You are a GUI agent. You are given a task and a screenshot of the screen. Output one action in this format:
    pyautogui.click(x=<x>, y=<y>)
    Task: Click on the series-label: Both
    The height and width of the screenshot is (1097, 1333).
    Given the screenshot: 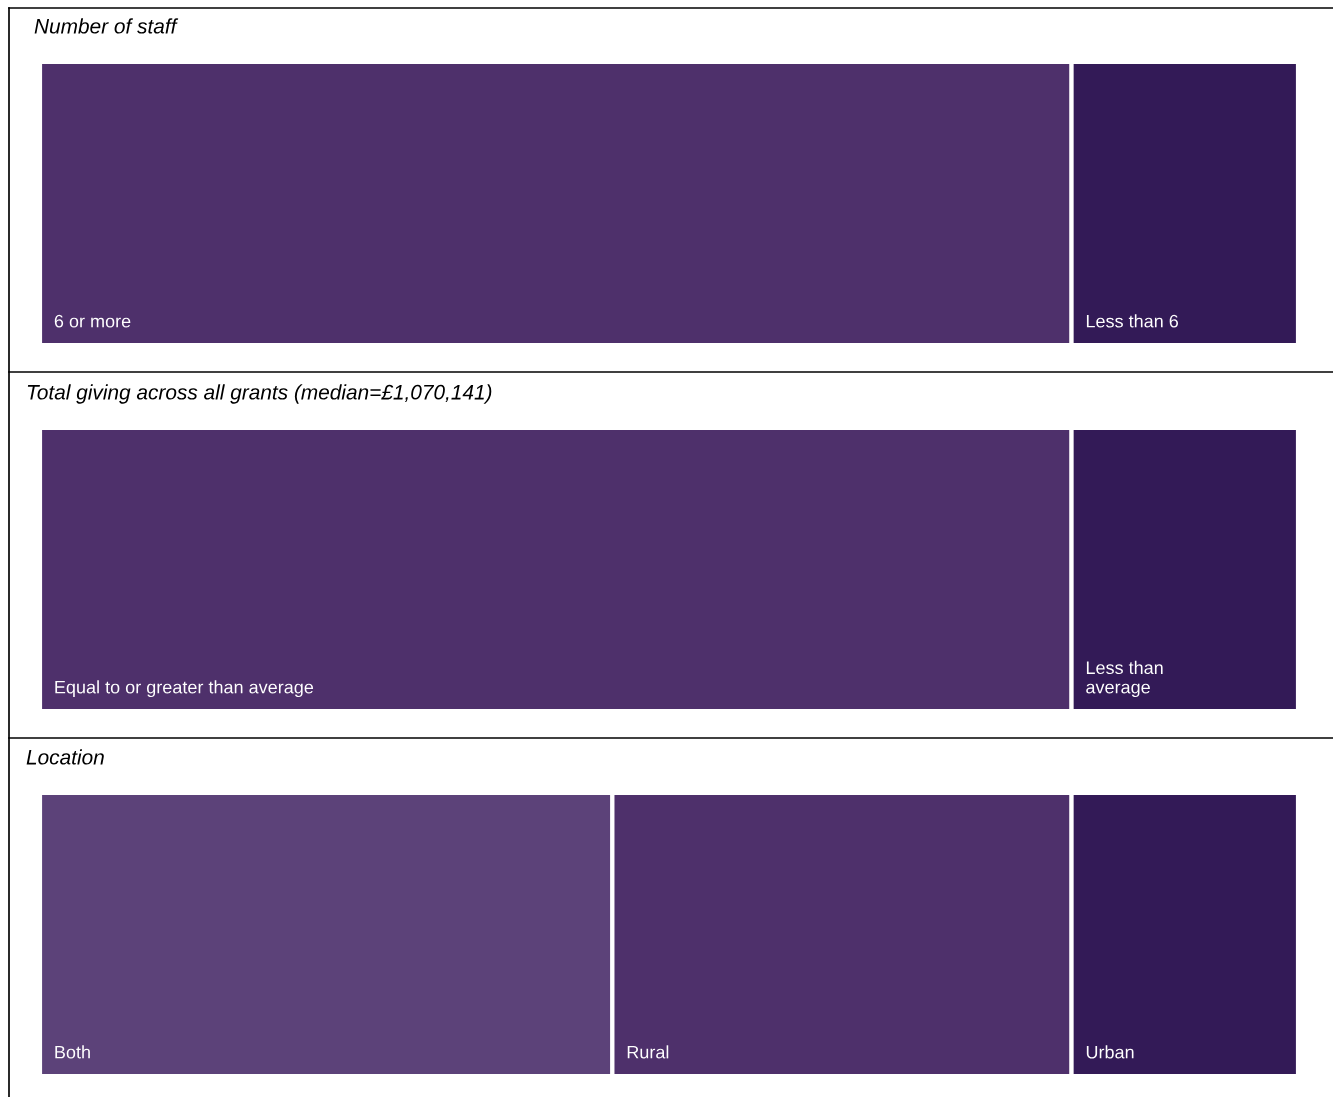 What is the action you would take?
    pyautogui.click(x=72, y=1052)
    